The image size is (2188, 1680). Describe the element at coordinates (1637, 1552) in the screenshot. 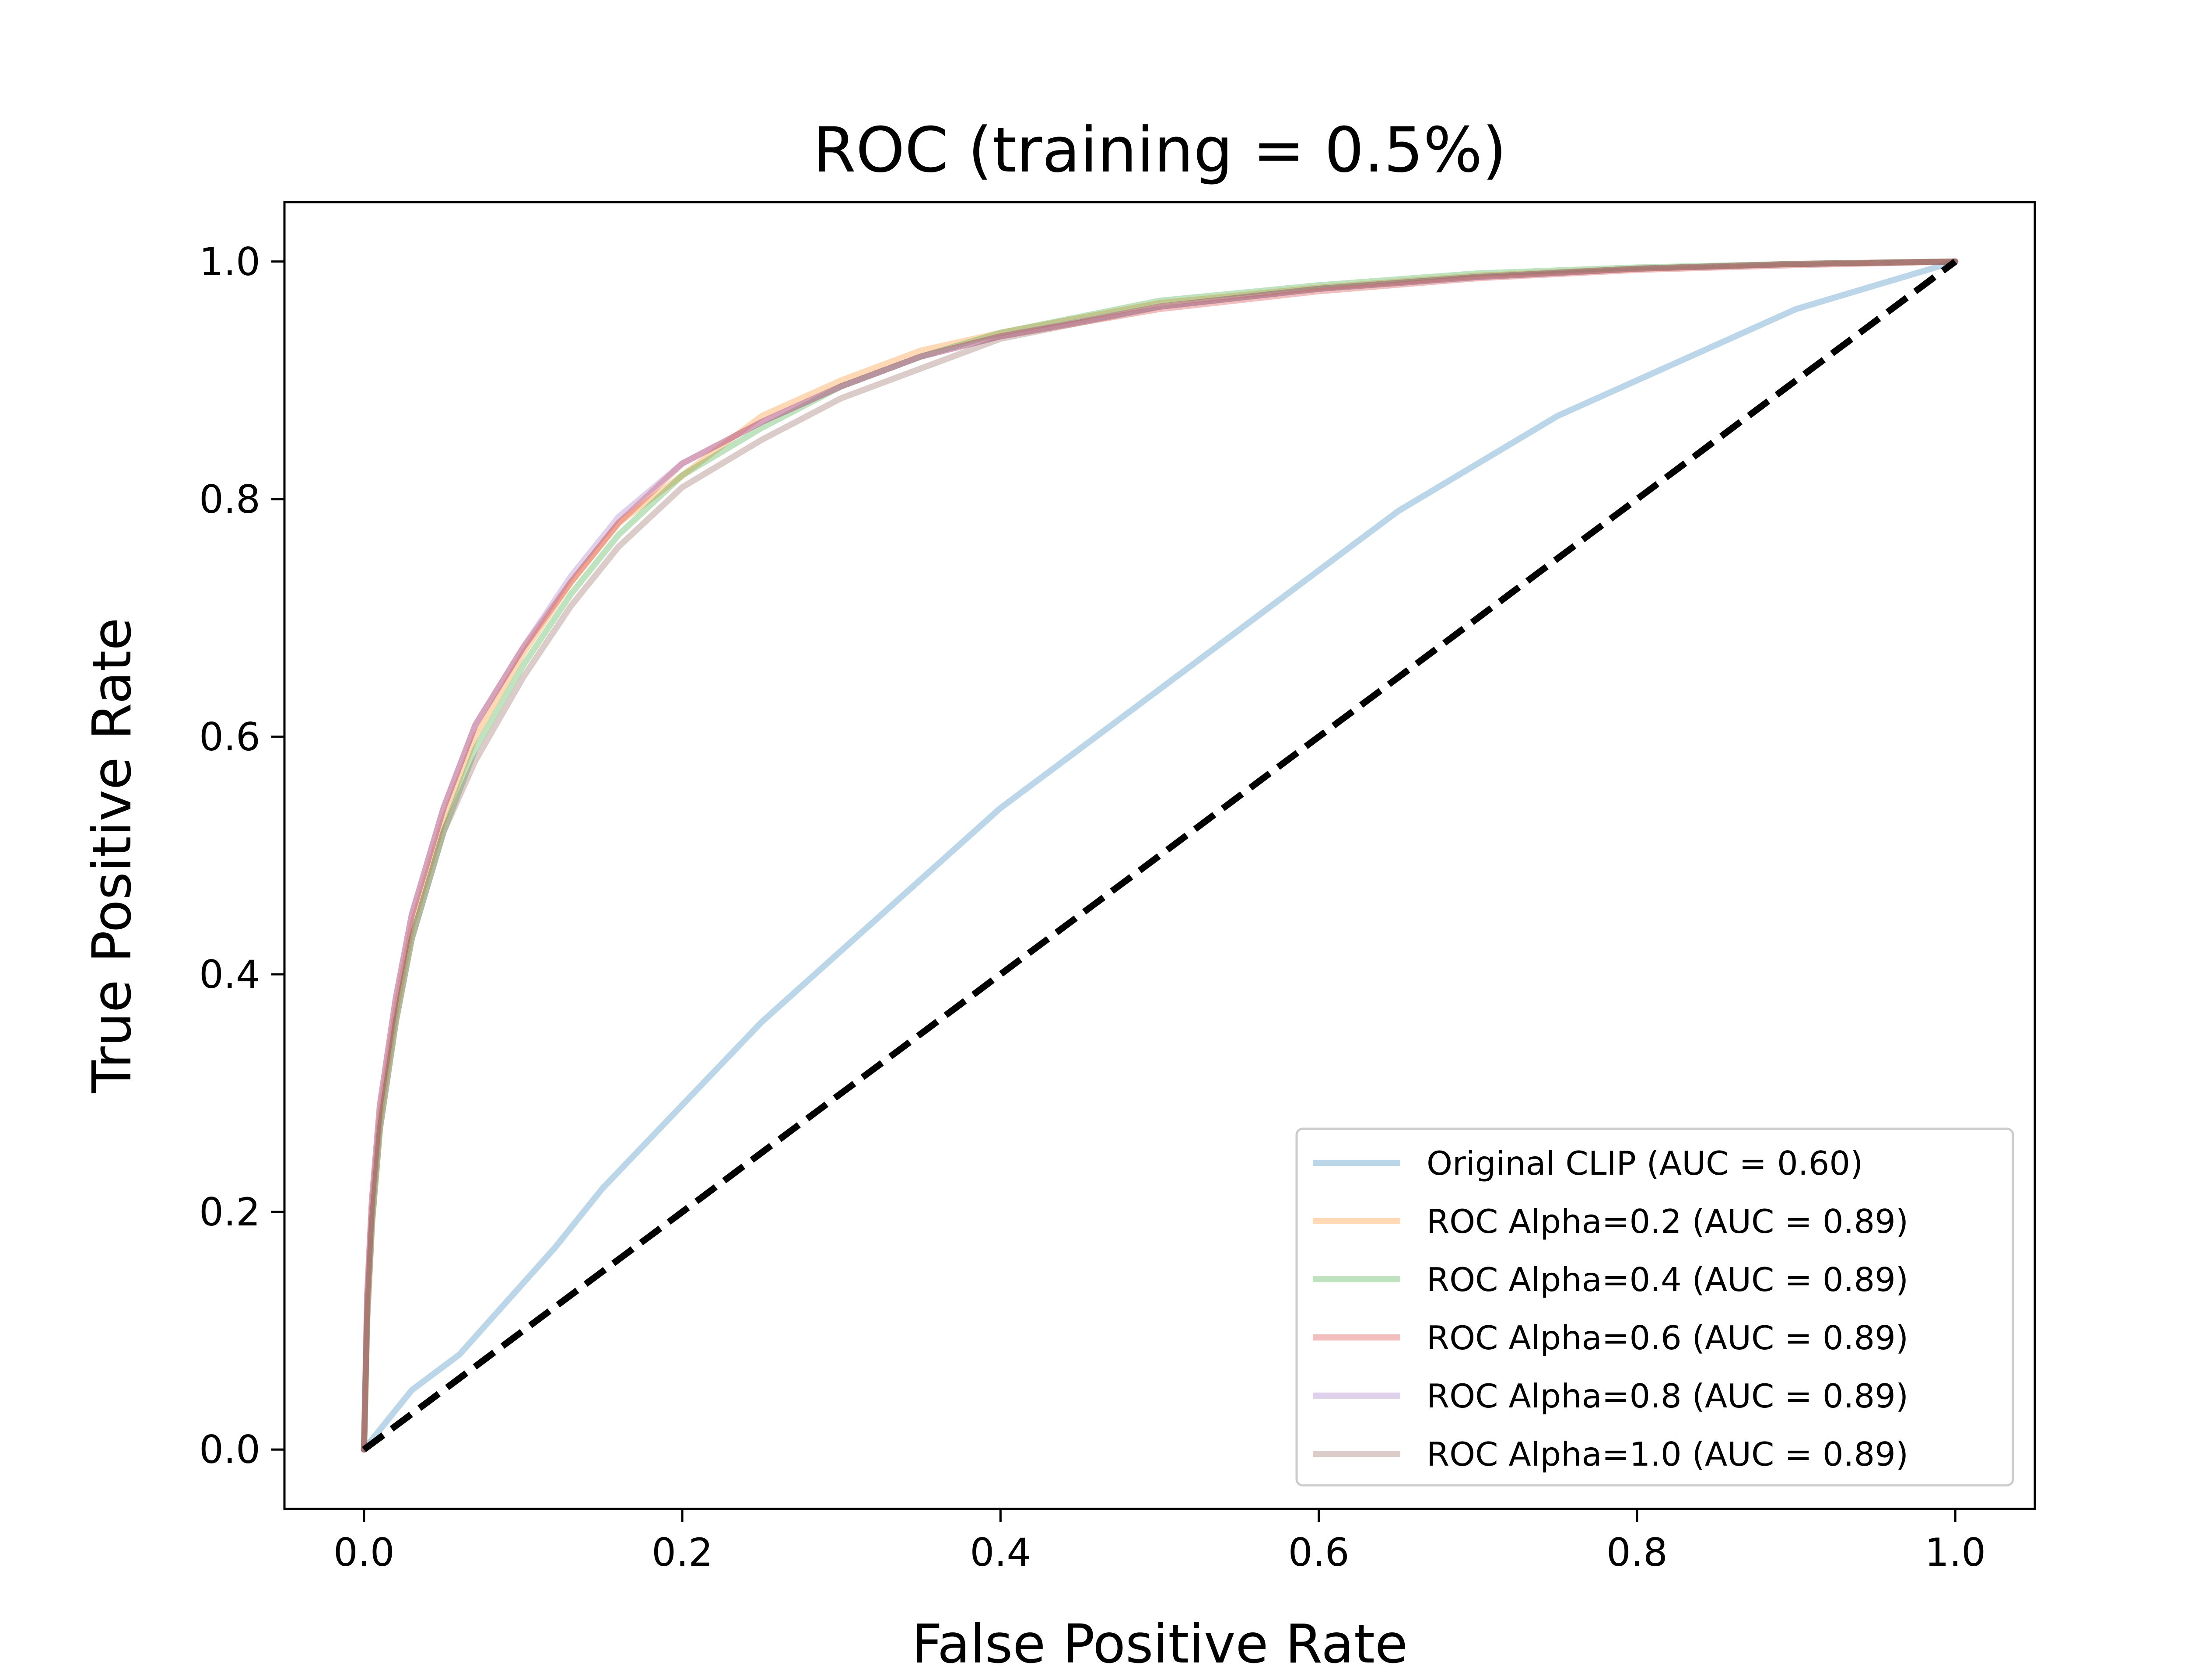

I see `x-tick-label: 0.8` at that location.